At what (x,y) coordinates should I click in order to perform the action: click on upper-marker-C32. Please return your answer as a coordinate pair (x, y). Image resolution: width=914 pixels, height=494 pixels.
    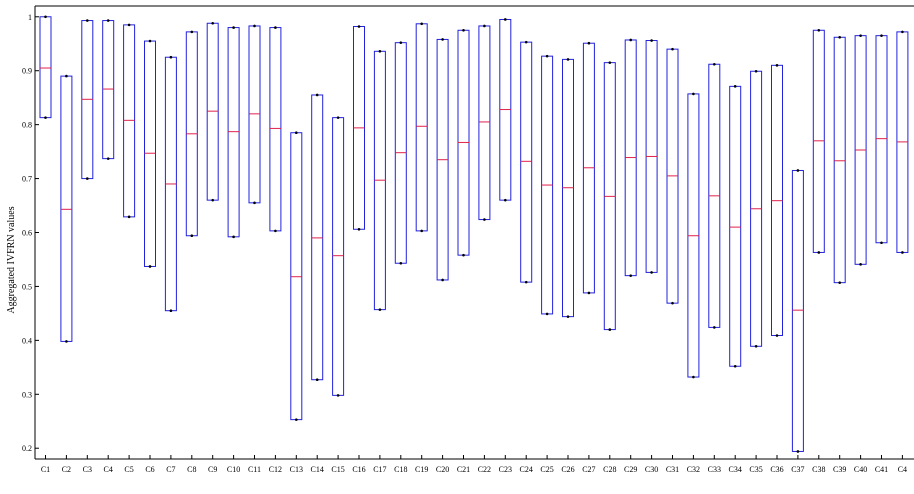
    Looking at the image, I should click on (693, 94).